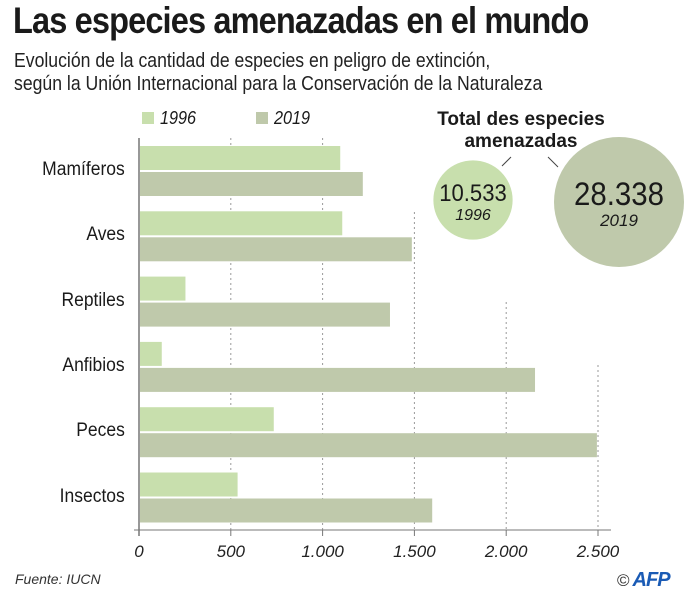  What do you see at coordinates (92, 496) in the screenshot?
I see `category-label: Insectos` at bounding box center [92, 496].